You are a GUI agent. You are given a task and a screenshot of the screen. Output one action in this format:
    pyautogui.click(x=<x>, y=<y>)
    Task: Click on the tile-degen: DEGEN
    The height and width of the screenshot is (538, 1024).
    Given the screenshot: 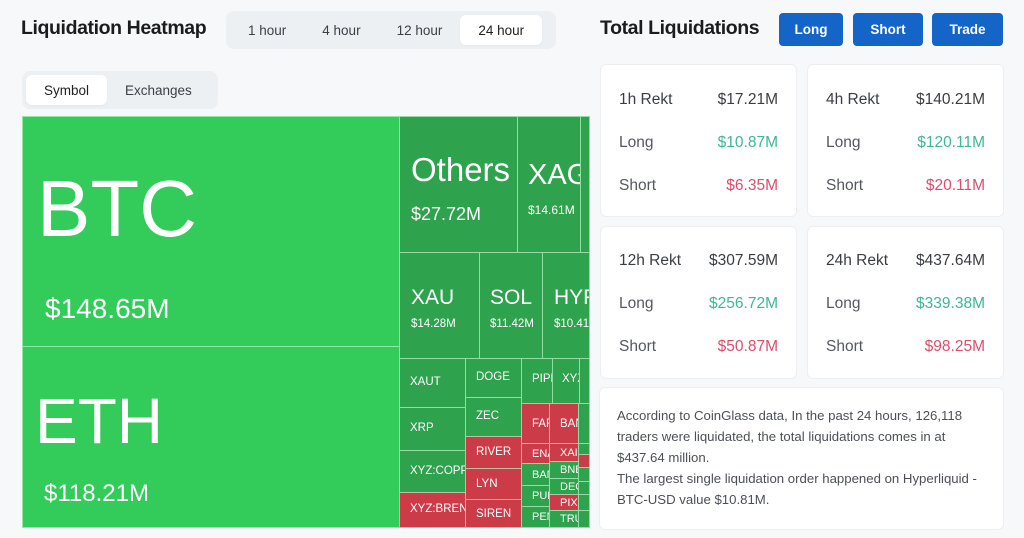 What is the action you would take?
    pyautogui.click(x=564, y=486)
    